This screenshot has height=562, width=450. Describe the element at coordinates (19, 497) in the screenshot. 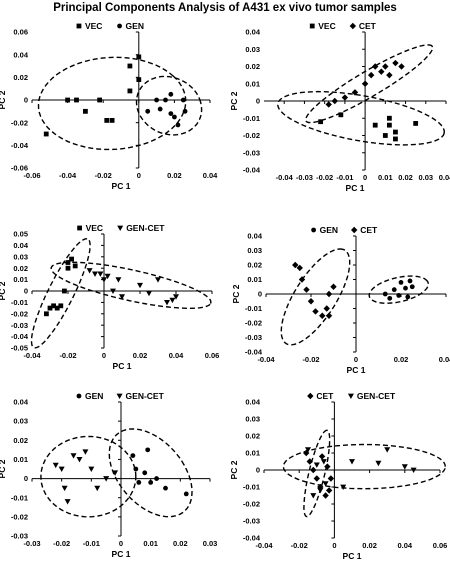

I see `y-tick-label: -0.01` at that location.